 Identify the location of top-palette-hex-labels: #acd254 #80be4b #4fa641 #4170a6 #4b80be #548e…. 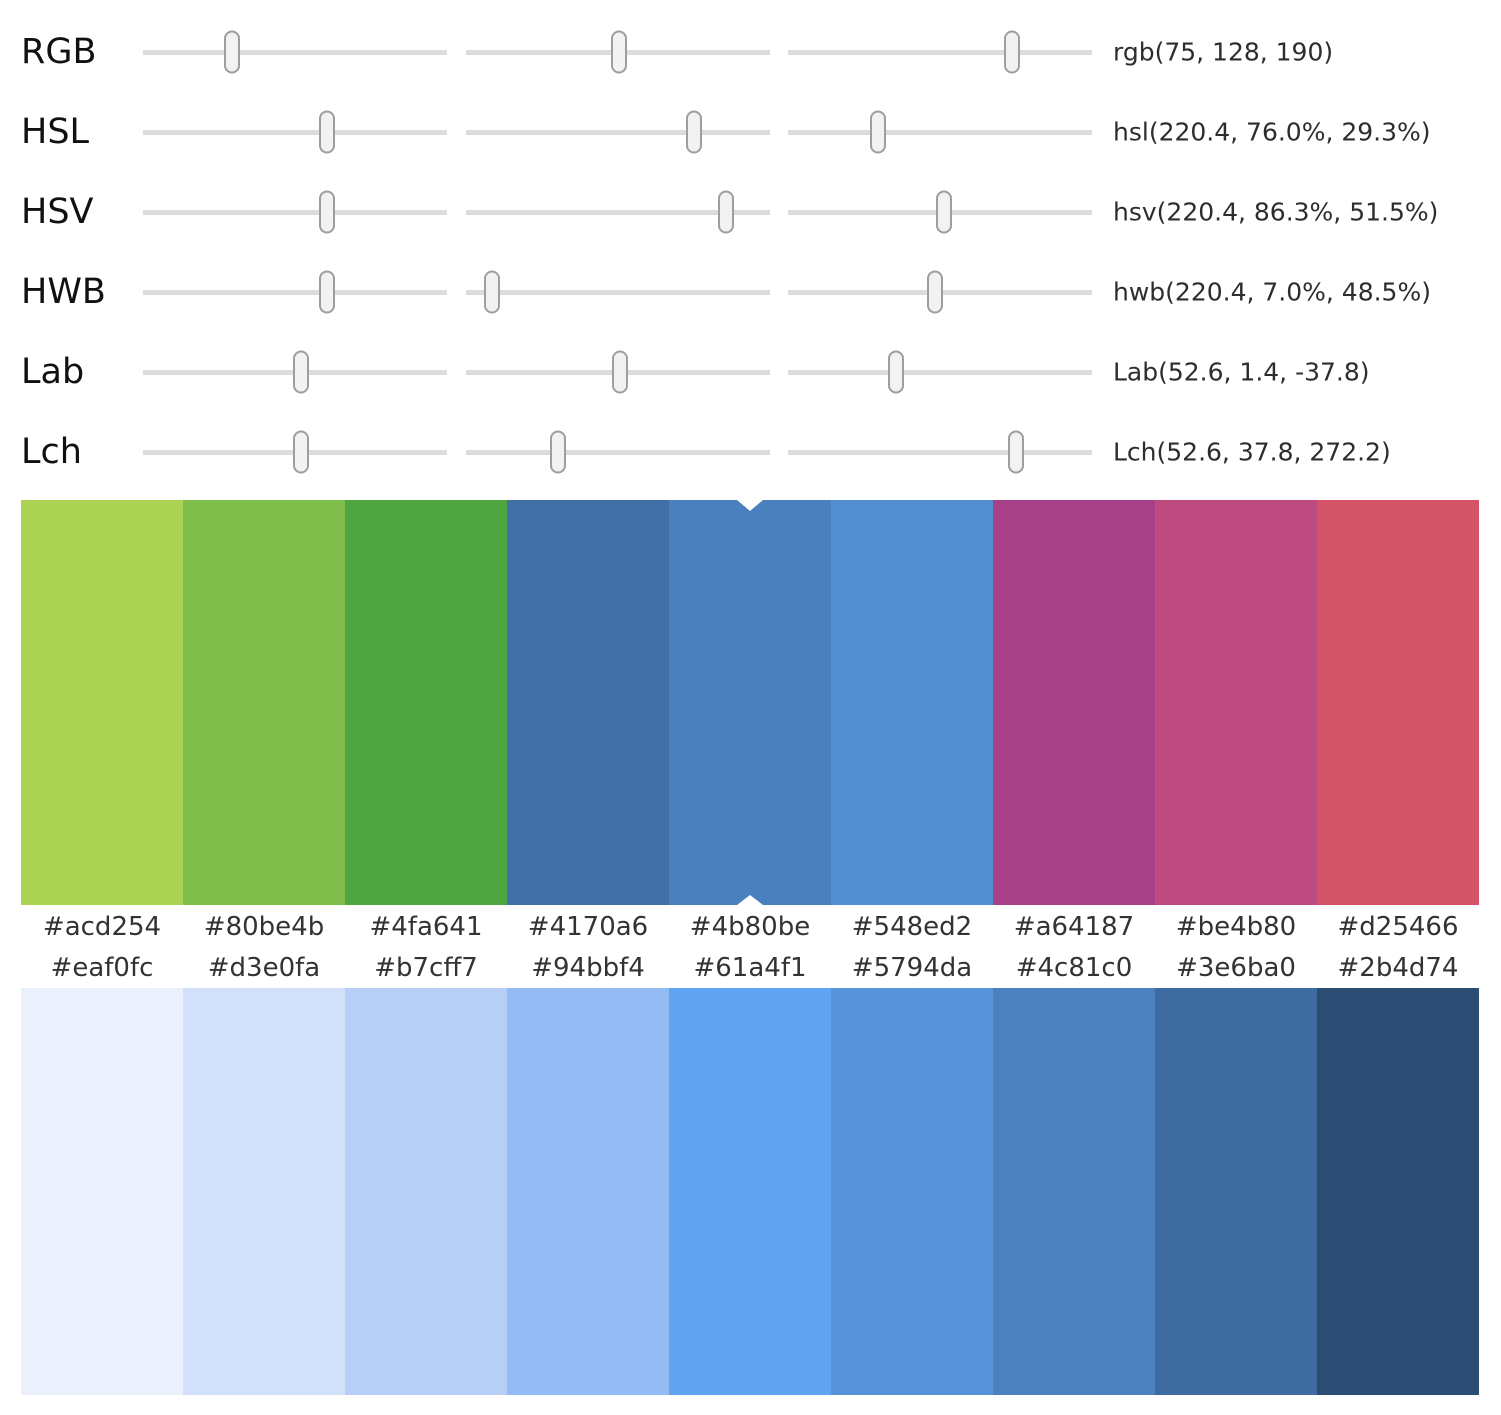
(750, 926).